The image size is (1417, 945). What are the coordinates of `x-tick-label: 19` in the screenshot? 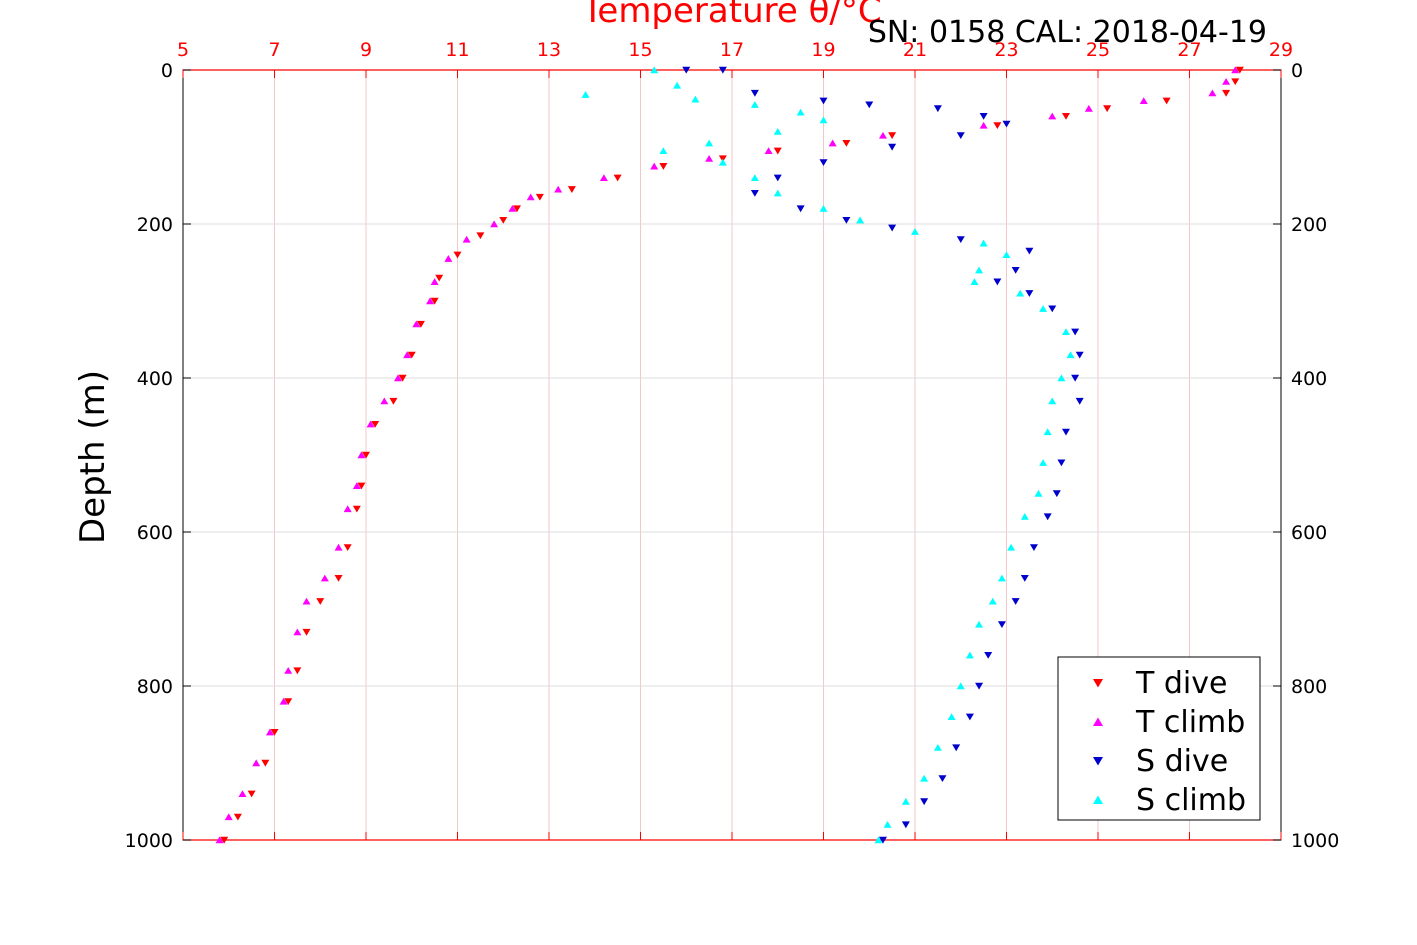 It's located at (823, 50).